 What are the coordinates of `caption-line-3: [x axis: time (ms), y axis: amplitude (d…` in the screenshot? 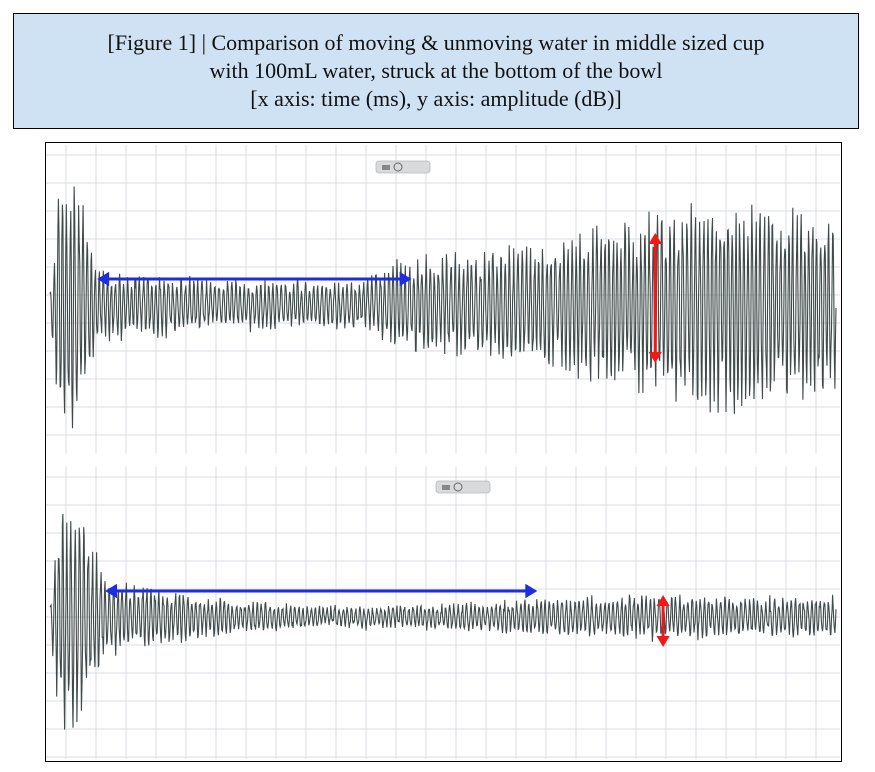 It's located at (436, 98).